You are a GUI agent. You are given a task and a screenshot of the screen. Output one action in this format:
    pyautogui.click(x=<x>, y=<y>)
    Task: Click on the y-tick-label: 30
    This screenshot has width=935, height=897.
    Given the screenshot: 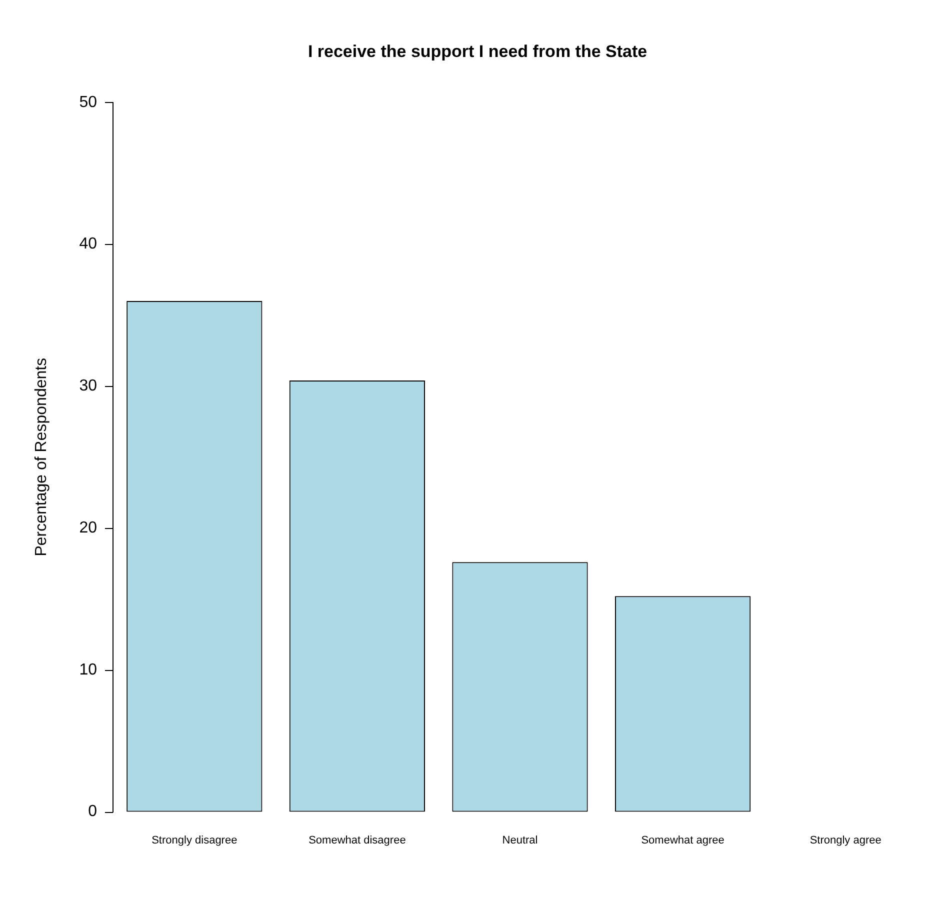 What is the action you would take?
    pyautogui.click(x=88, y=386)
    